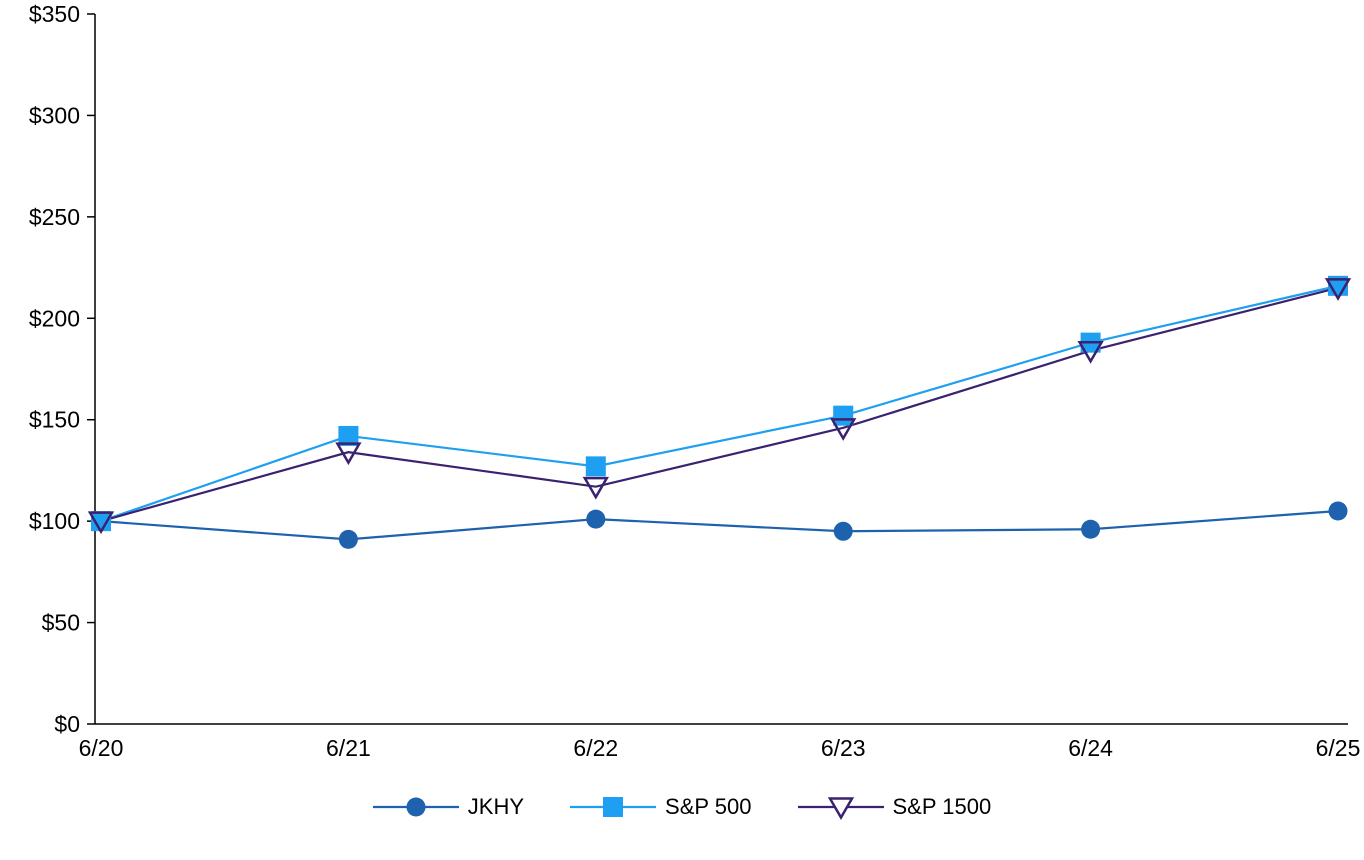  Describe the element at coordinates (54, 14) in the screenshot. I see `y-axis-label: $350` at that location.